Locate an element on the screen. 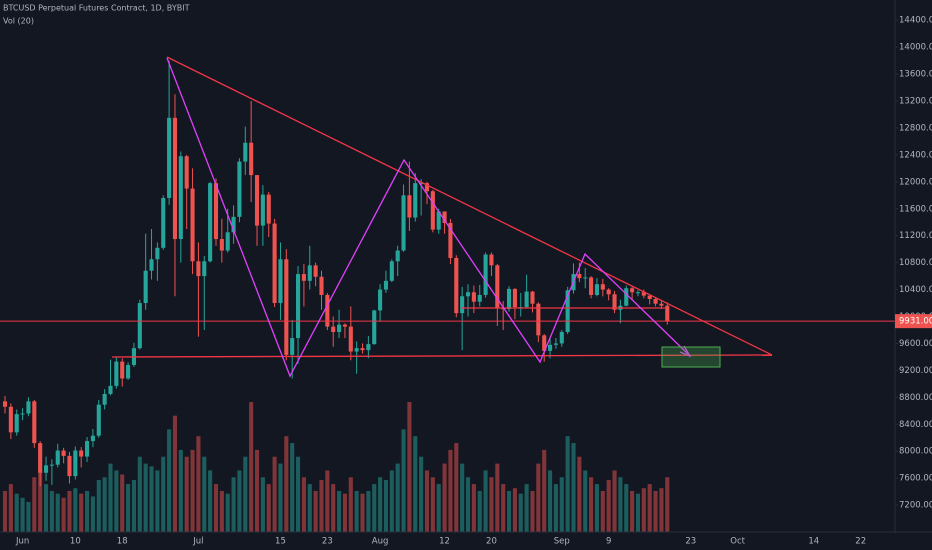 This screenshot has width=932, height=550. x-tick-label: 22 is located at coordinates (860, 542).